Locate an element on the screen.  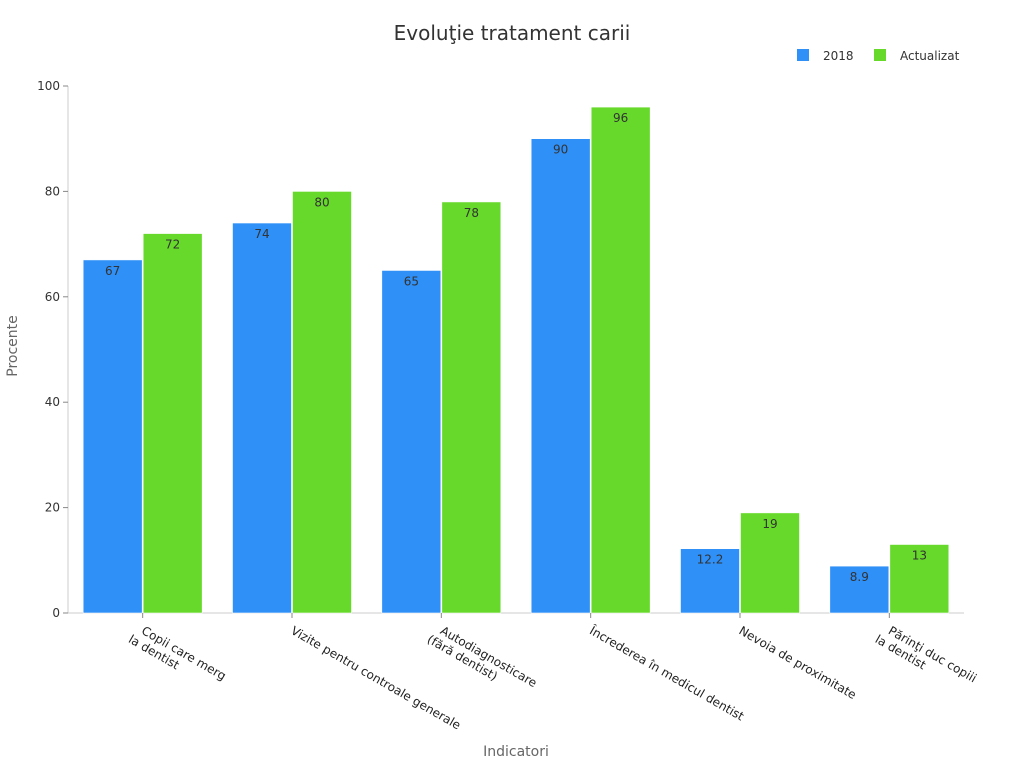
x-tick-label-line: Încrederea în medicul dentist is located at coordinates (666, 673).